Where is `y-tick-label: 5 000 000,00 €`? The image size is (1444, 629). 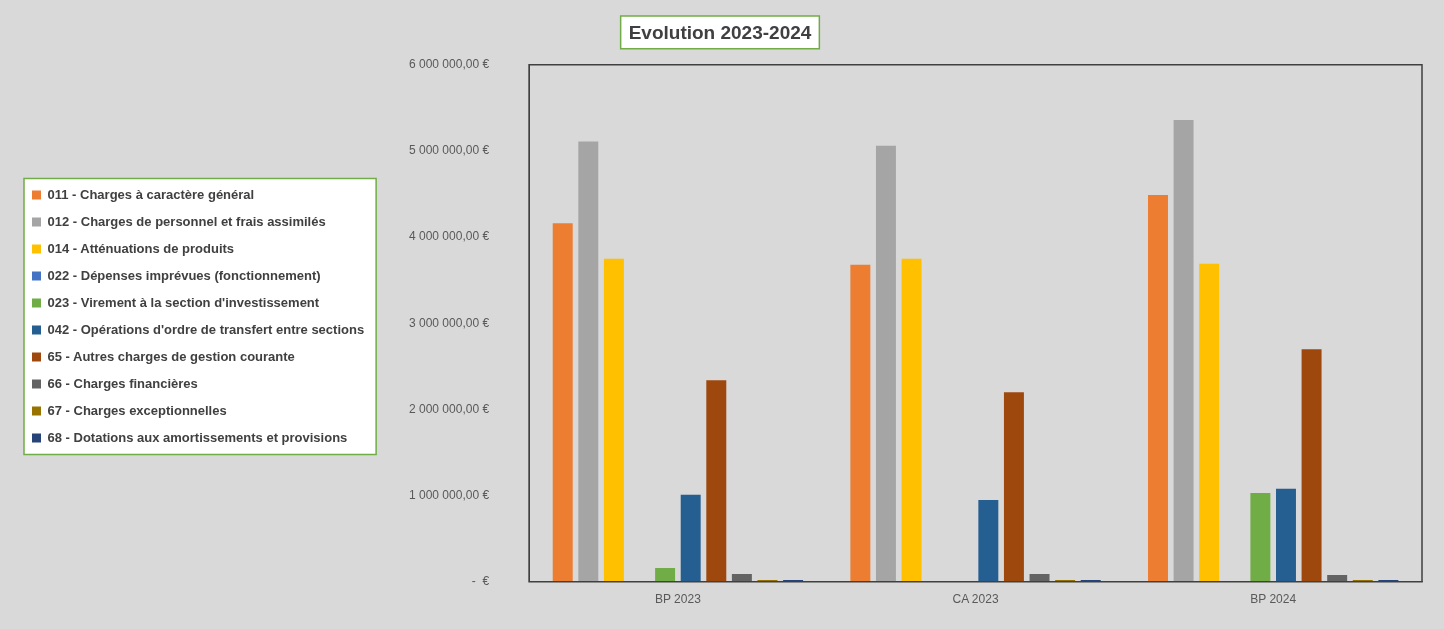
y-tick-label: 5 000 000,00 € is located at coordinates (449, 150).